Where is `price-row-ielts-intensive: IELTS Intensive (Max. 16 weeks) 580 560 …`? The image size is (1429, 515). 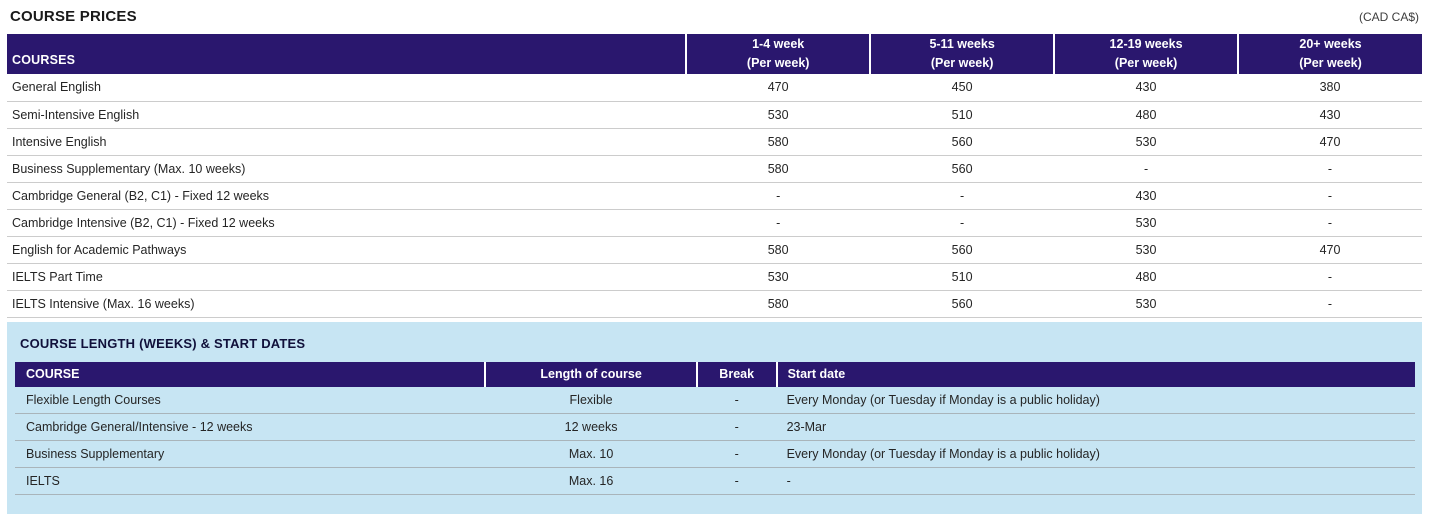 price-row-ielts-intensive: IELTS Intensive (Max. 16 weeks) 580 560 … is located at coordinates (714, 304).